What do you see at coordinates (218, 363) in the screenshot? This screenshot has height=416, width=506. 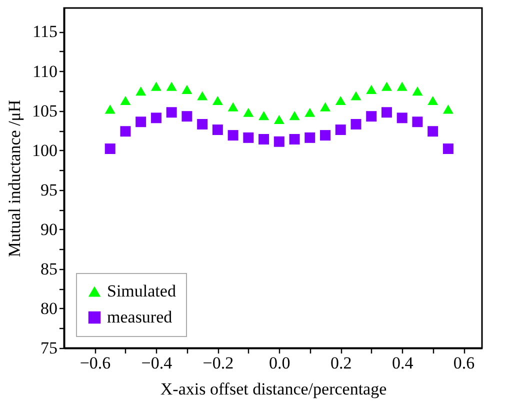 I see `x-tick-label: −0.2` at bounding box center [218, 363].